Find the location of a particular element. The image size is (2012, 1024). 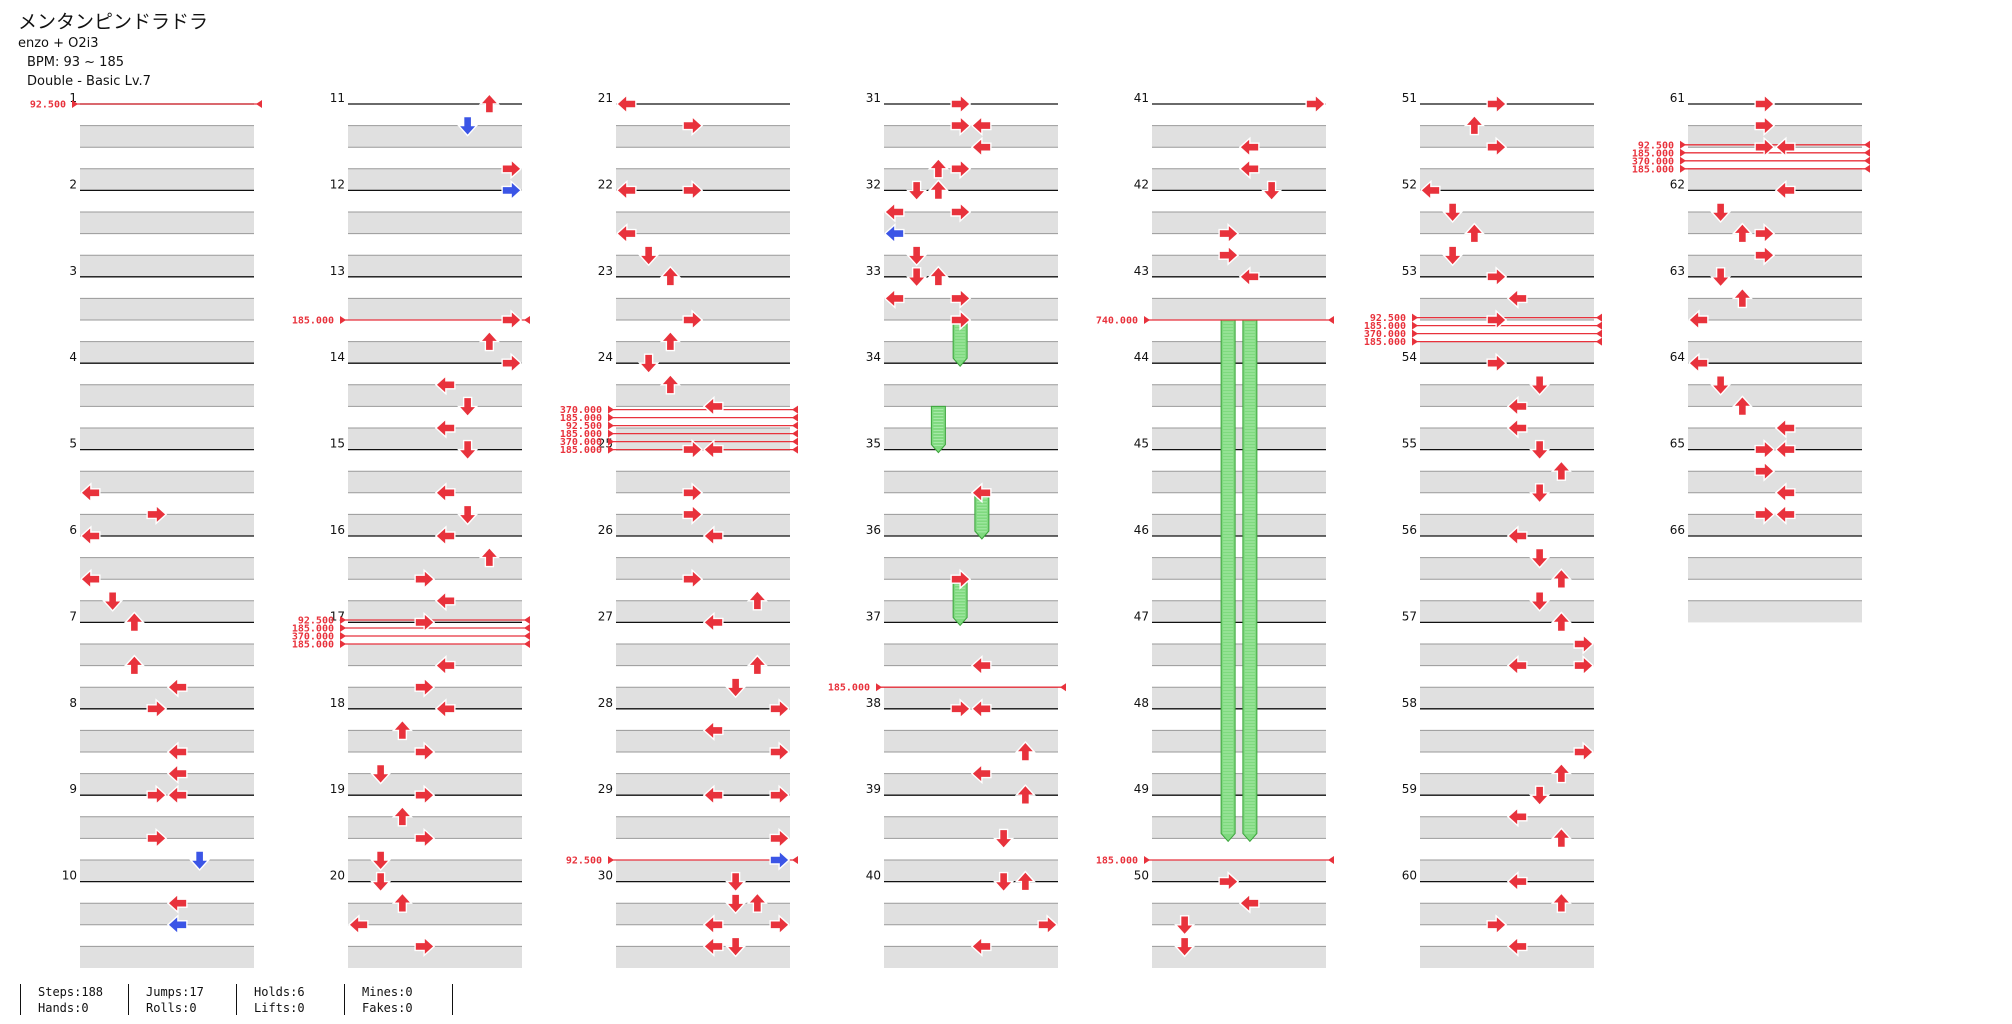

measure-number: 60 is located at coordinates (1409, 876).